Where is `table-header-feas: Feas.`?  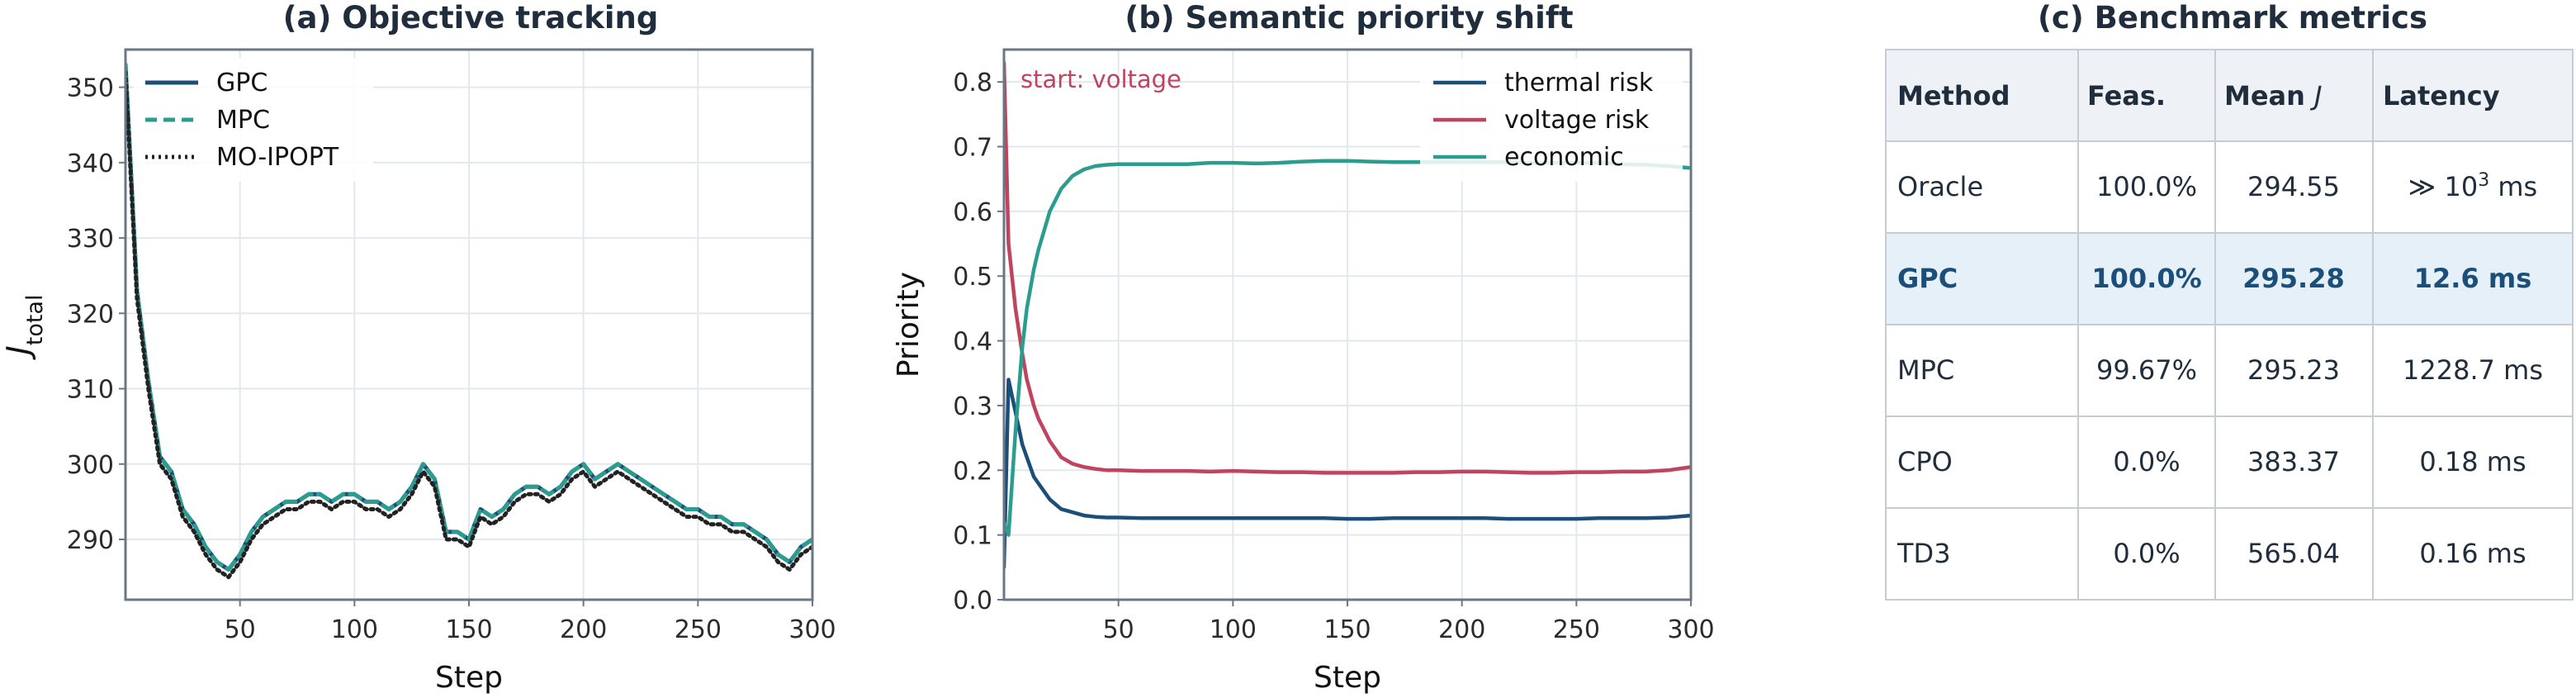 table-header-feas: Feas. is located at coordinates (2126, 96).